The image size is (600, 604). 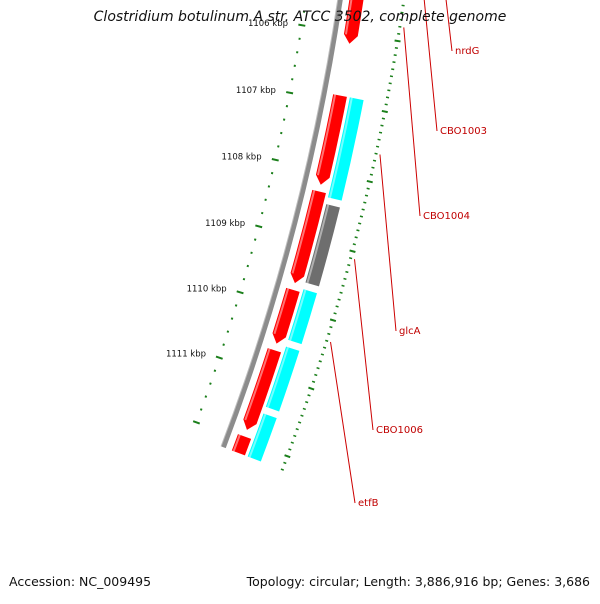 What do you see at coordinates (80, 581) in the screenshot?
I see `accession-text: Accession: NC_009495` at bounding box center [80, 581].